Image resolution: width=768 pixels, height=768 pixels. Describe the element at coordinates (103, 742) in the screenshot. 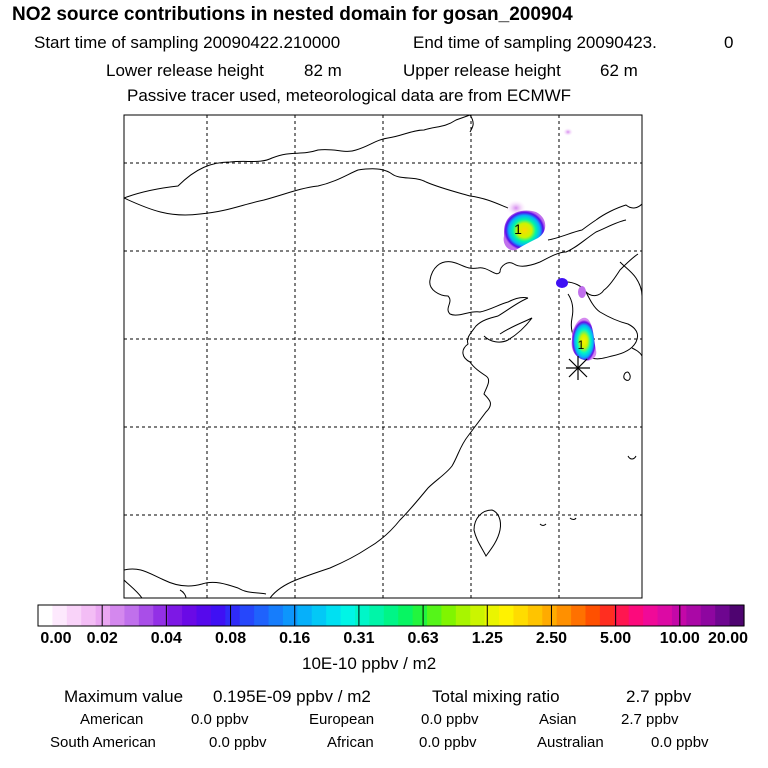

I see `region-south-american-label: South American` at that location.